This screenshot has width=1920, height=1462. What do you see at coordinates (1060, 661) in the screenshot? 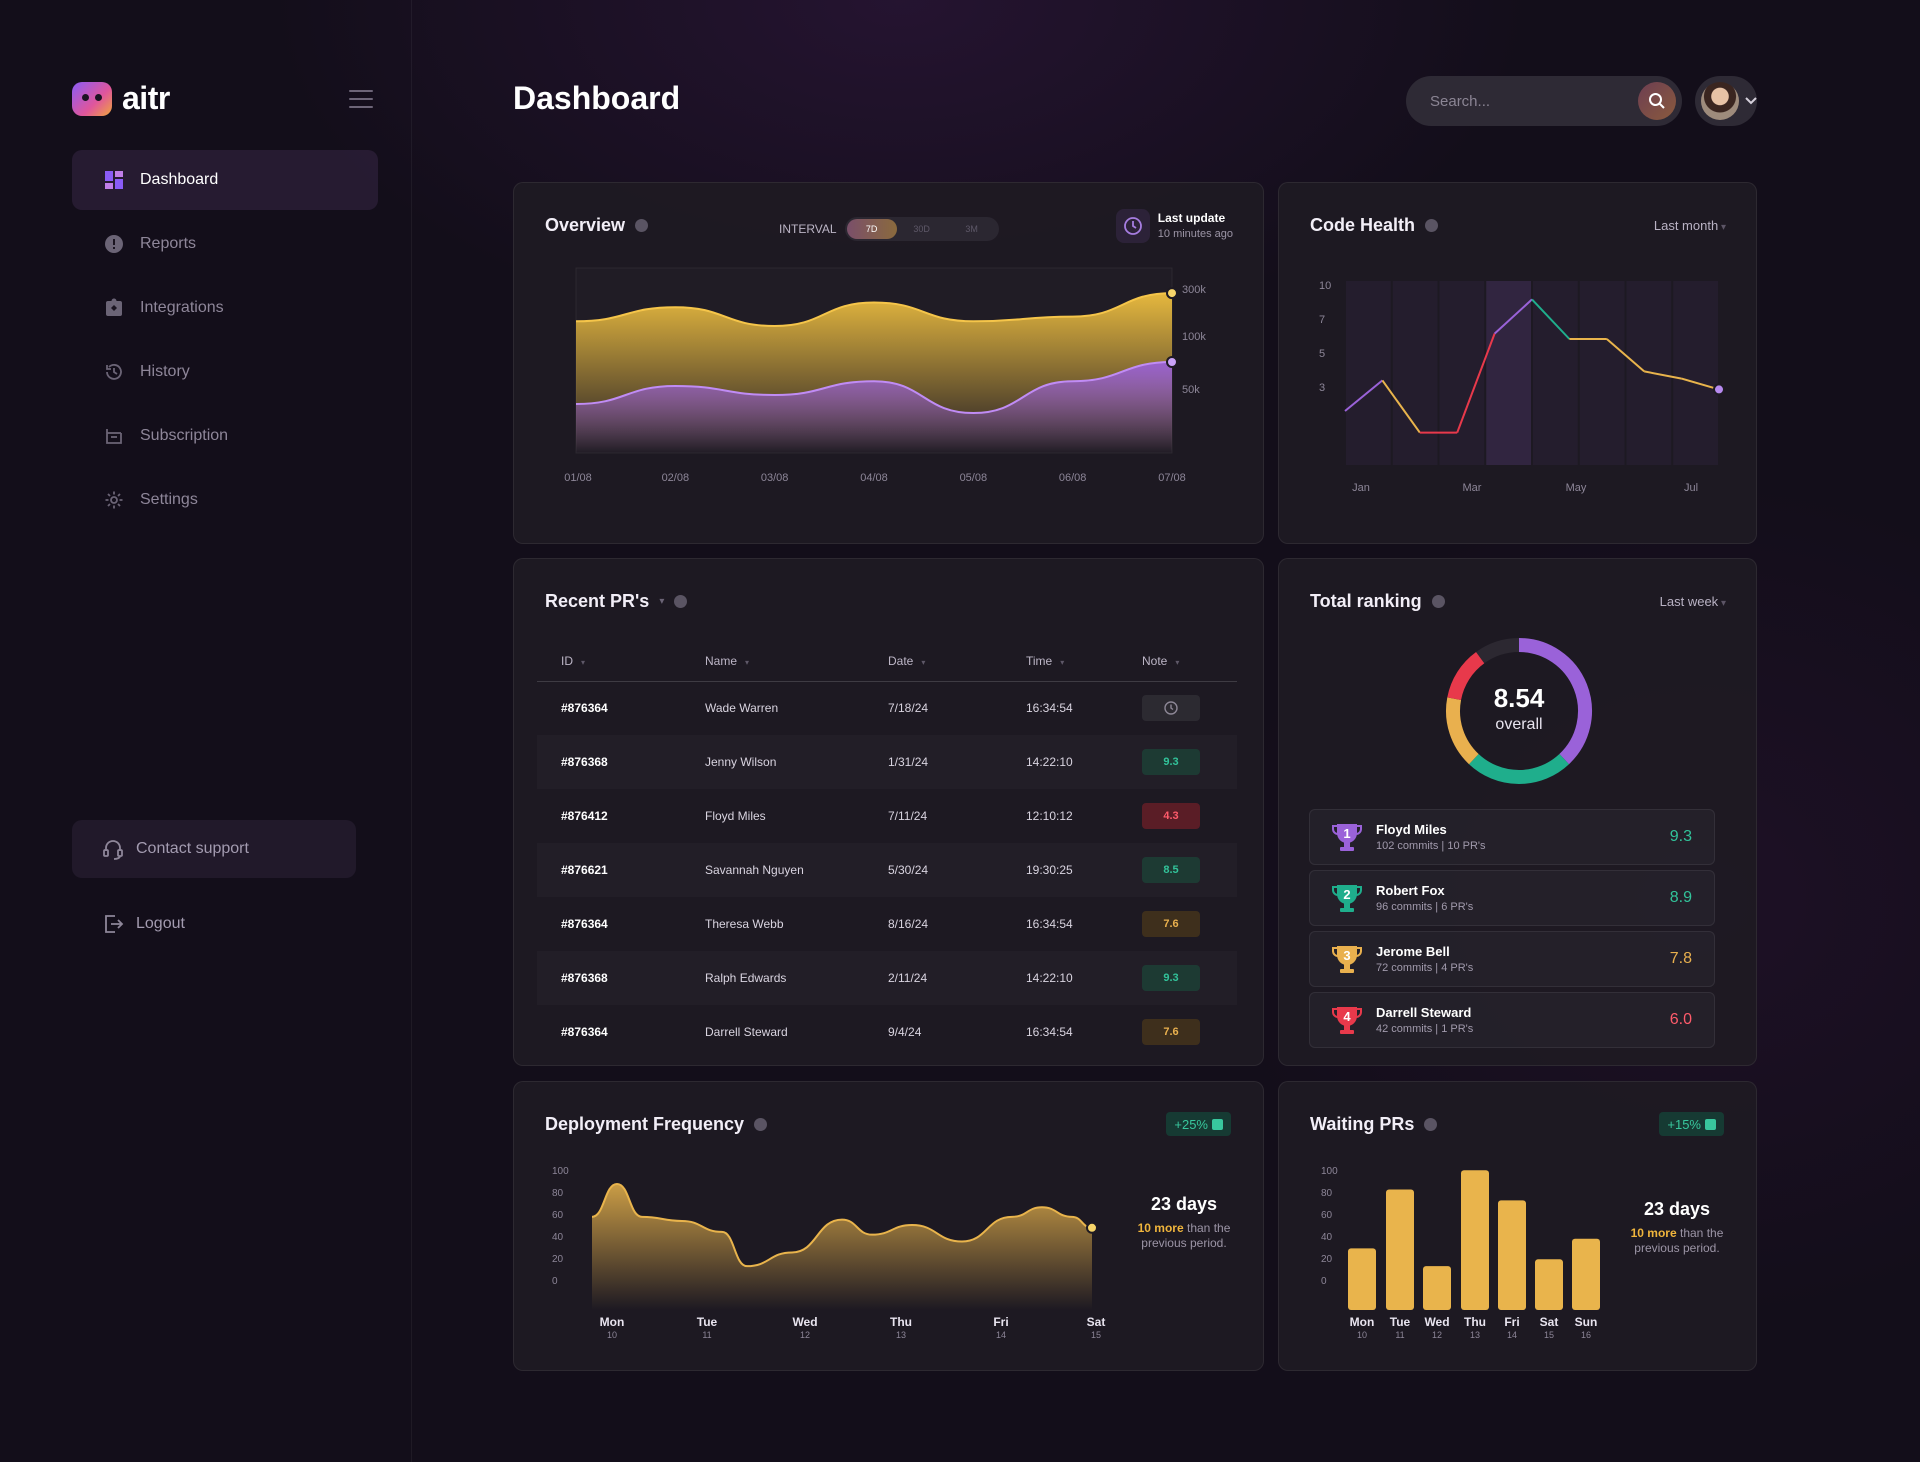
I see `col-time: Time ▾` at bounding box center [1060, 661].